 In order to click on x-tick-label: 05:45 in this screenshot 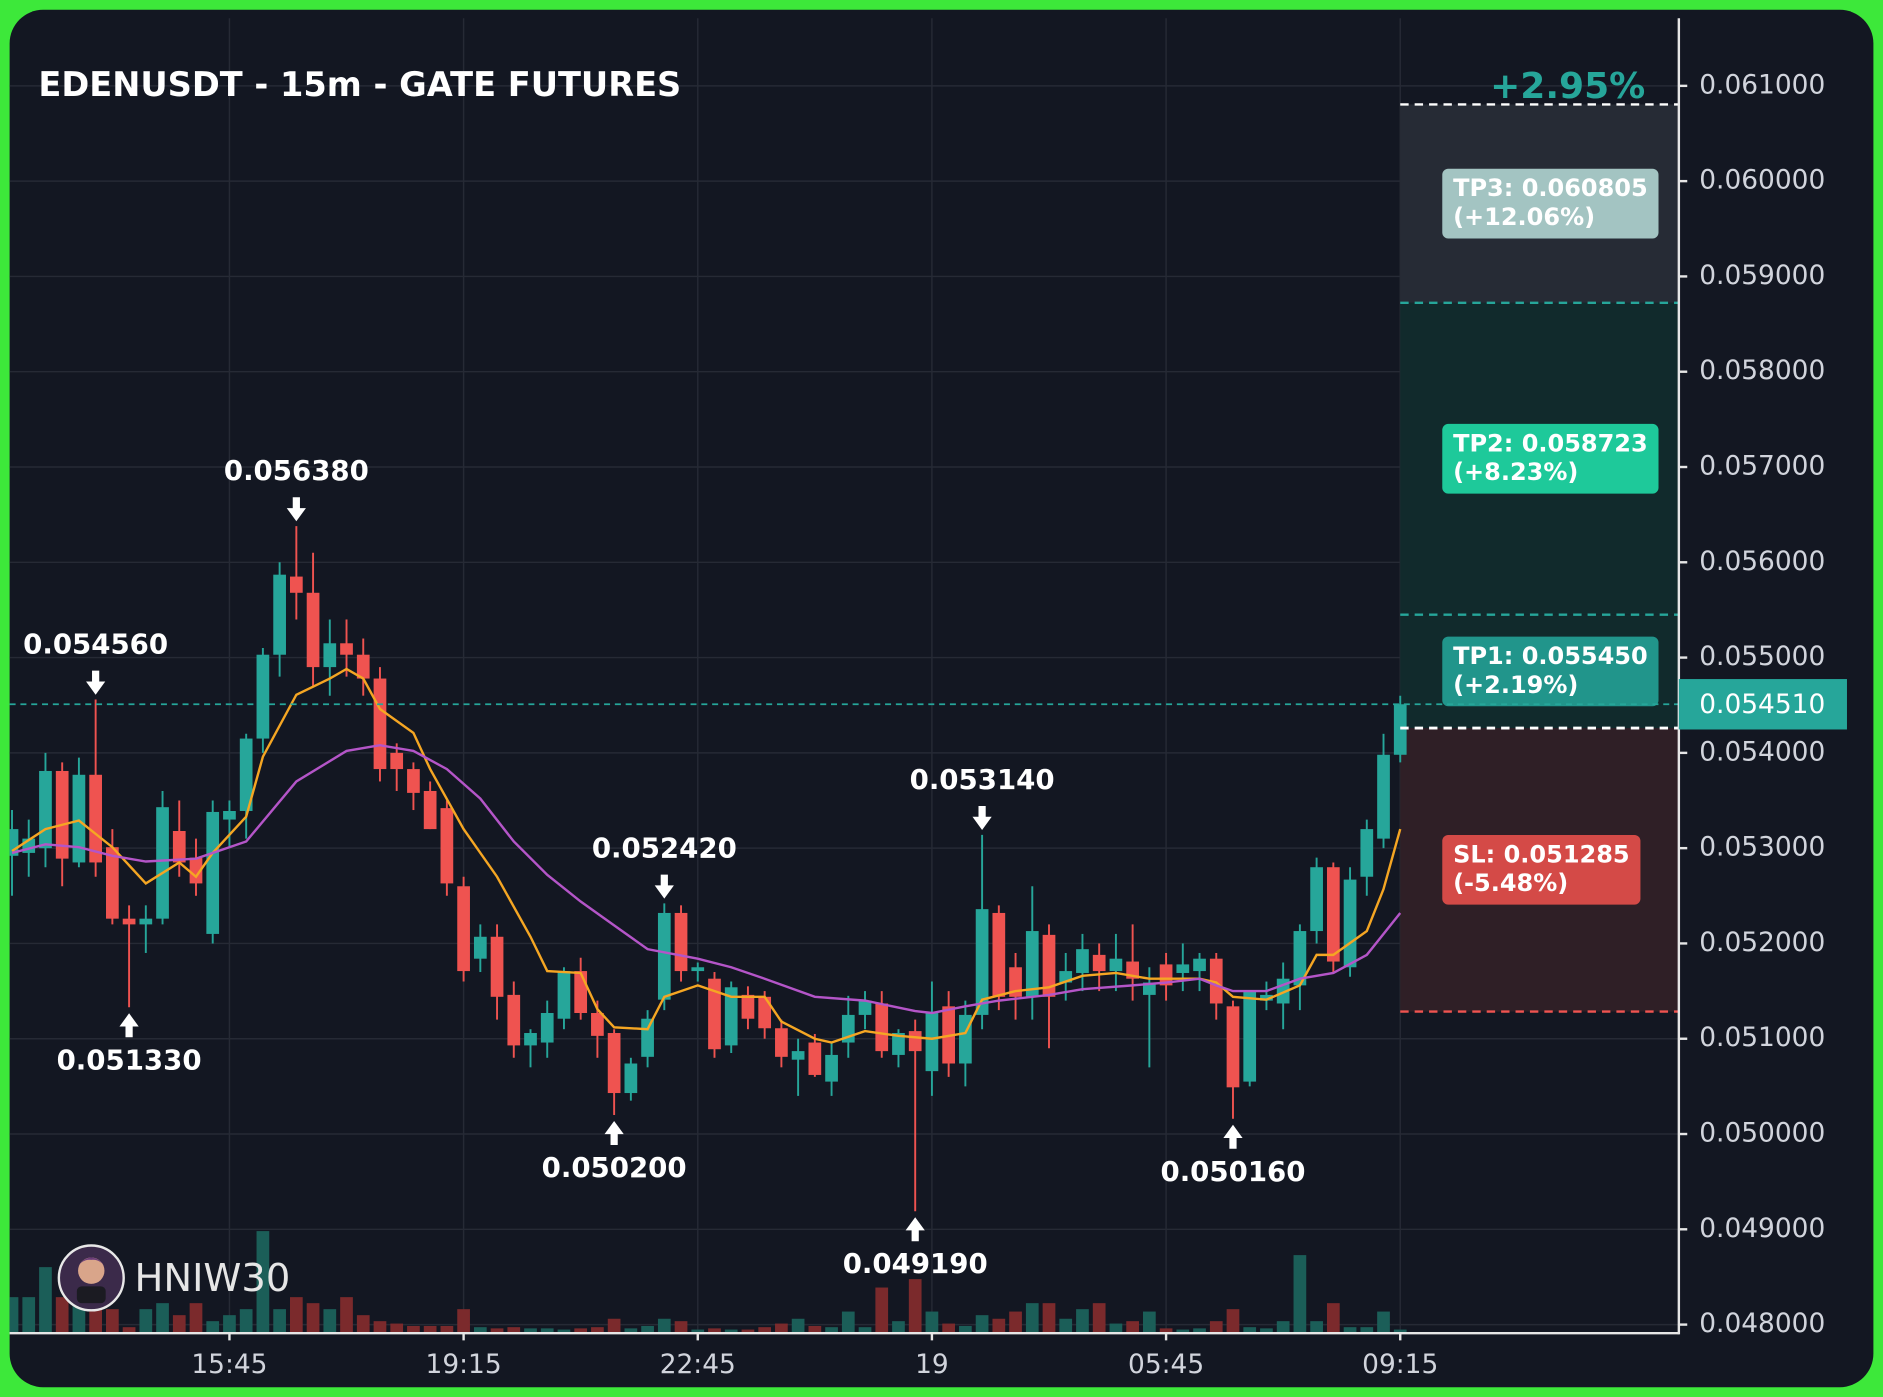, I will do `click(1166, 1364)`.